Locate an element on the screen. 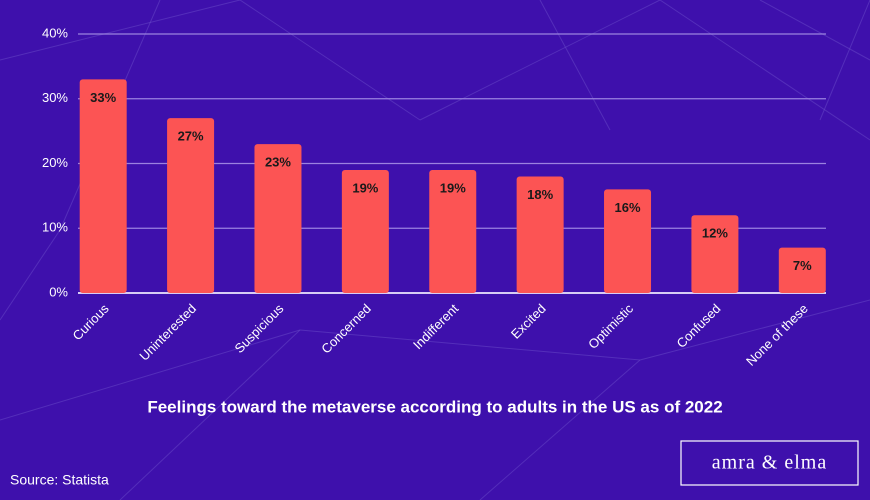  logo-box is located at coordinates (769, 463).